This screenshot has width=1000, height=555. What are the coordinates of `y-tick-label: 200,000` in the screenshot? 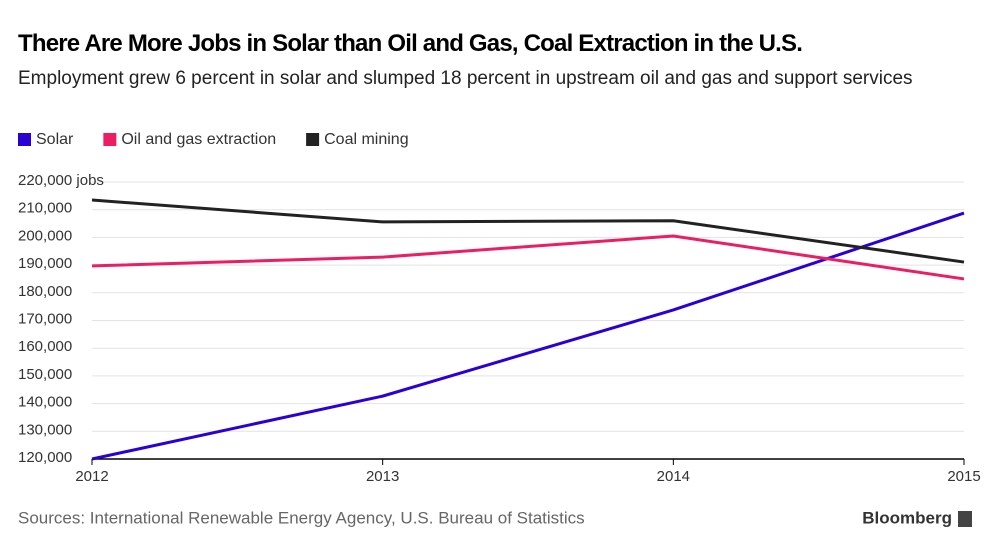 It's located at (45, 235).